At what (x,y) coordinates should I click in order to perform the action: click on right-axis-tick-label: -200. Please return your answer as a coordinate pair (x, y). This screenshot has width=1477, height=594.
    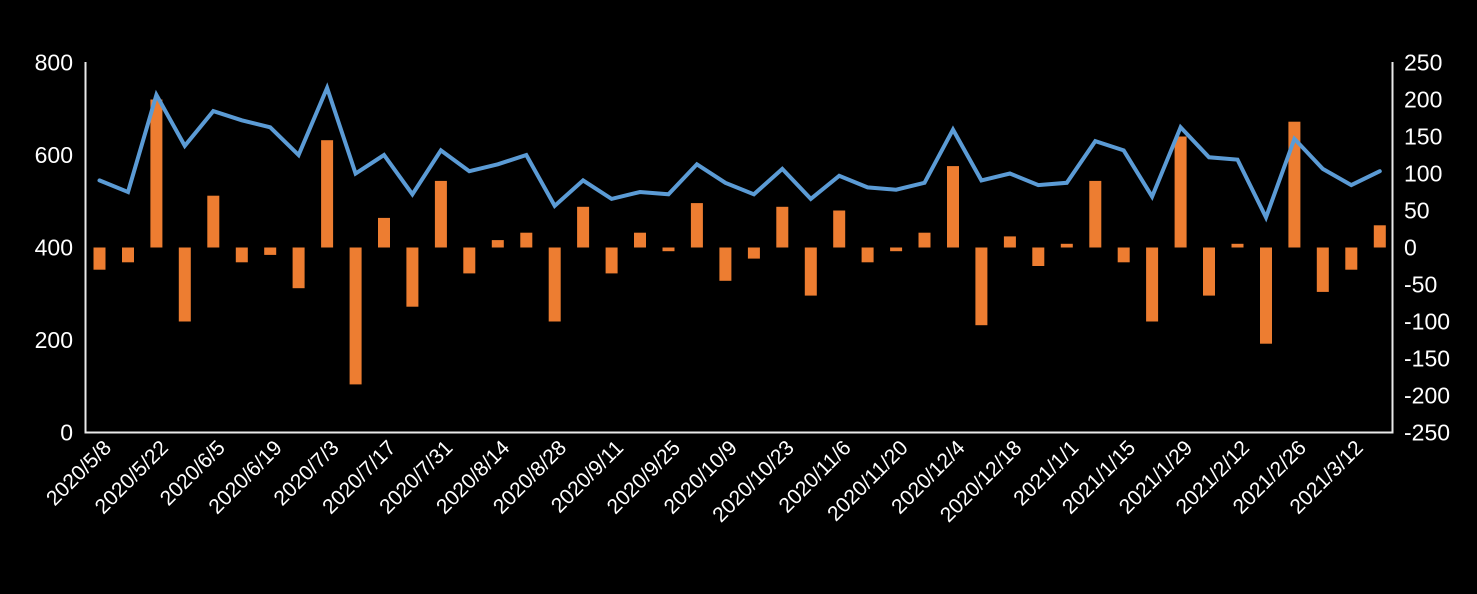
    Looking at the image, I should click on (1427, 396).